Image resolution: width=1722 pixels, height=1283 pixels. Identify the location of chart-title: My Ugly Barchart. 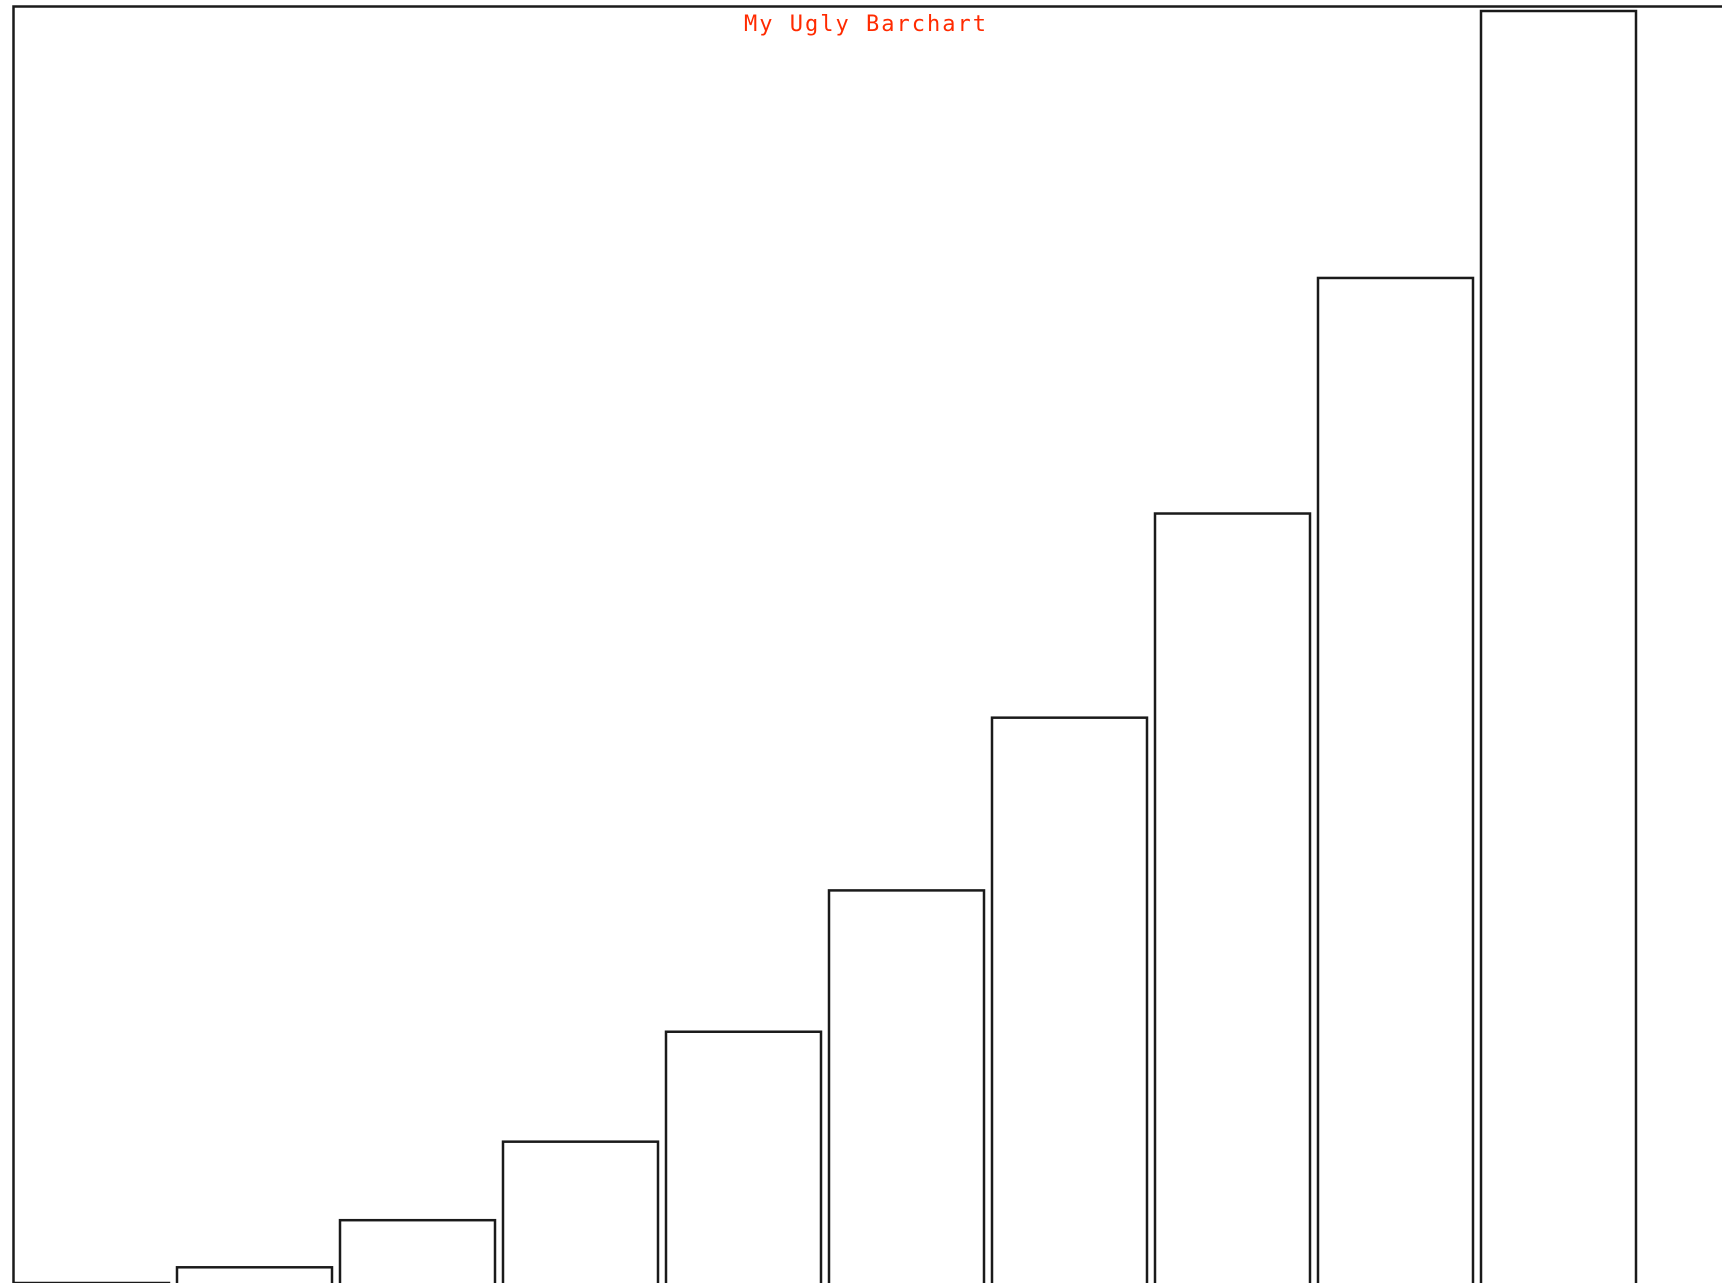
(866, 24).